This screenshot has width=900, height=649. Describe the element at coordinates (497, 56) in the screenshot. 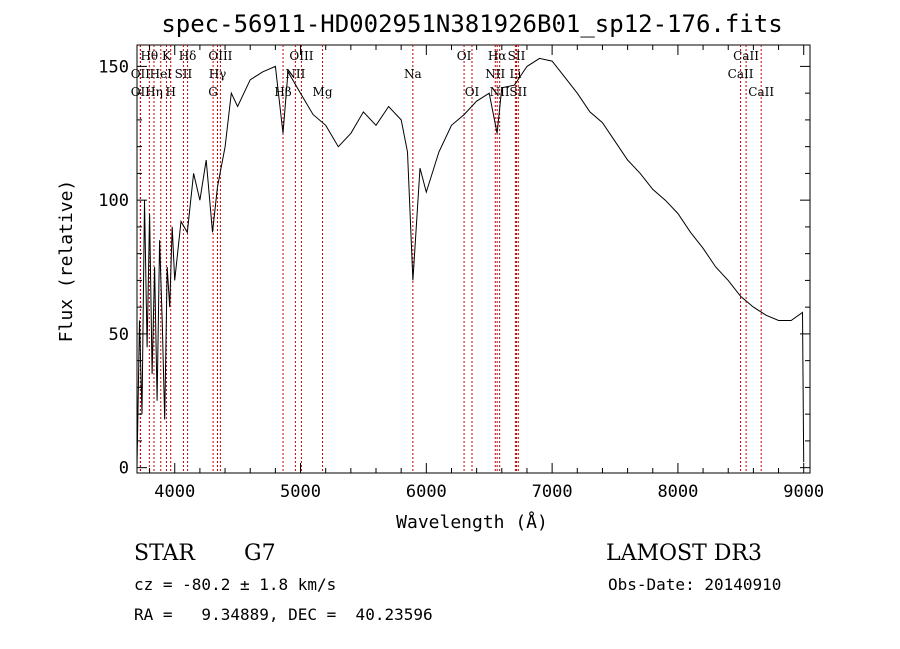

I see `line-label: Hα` at that location.